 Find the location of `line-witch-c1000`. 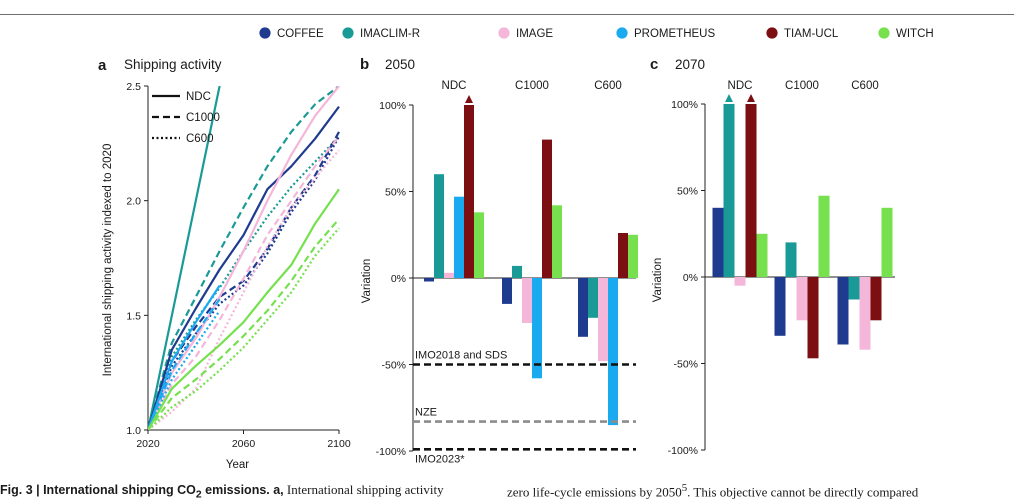

line-witch-c1000 is located at coordinates (244, 324).